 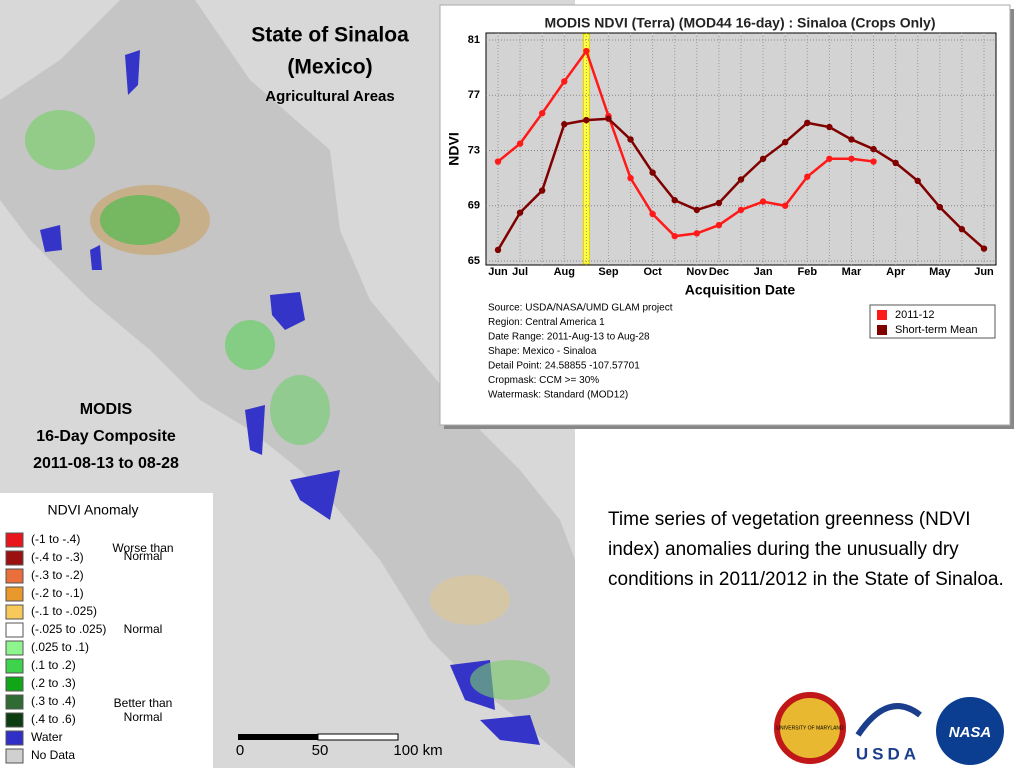 I want to click on umd-logo, so click(x=810, y=728).